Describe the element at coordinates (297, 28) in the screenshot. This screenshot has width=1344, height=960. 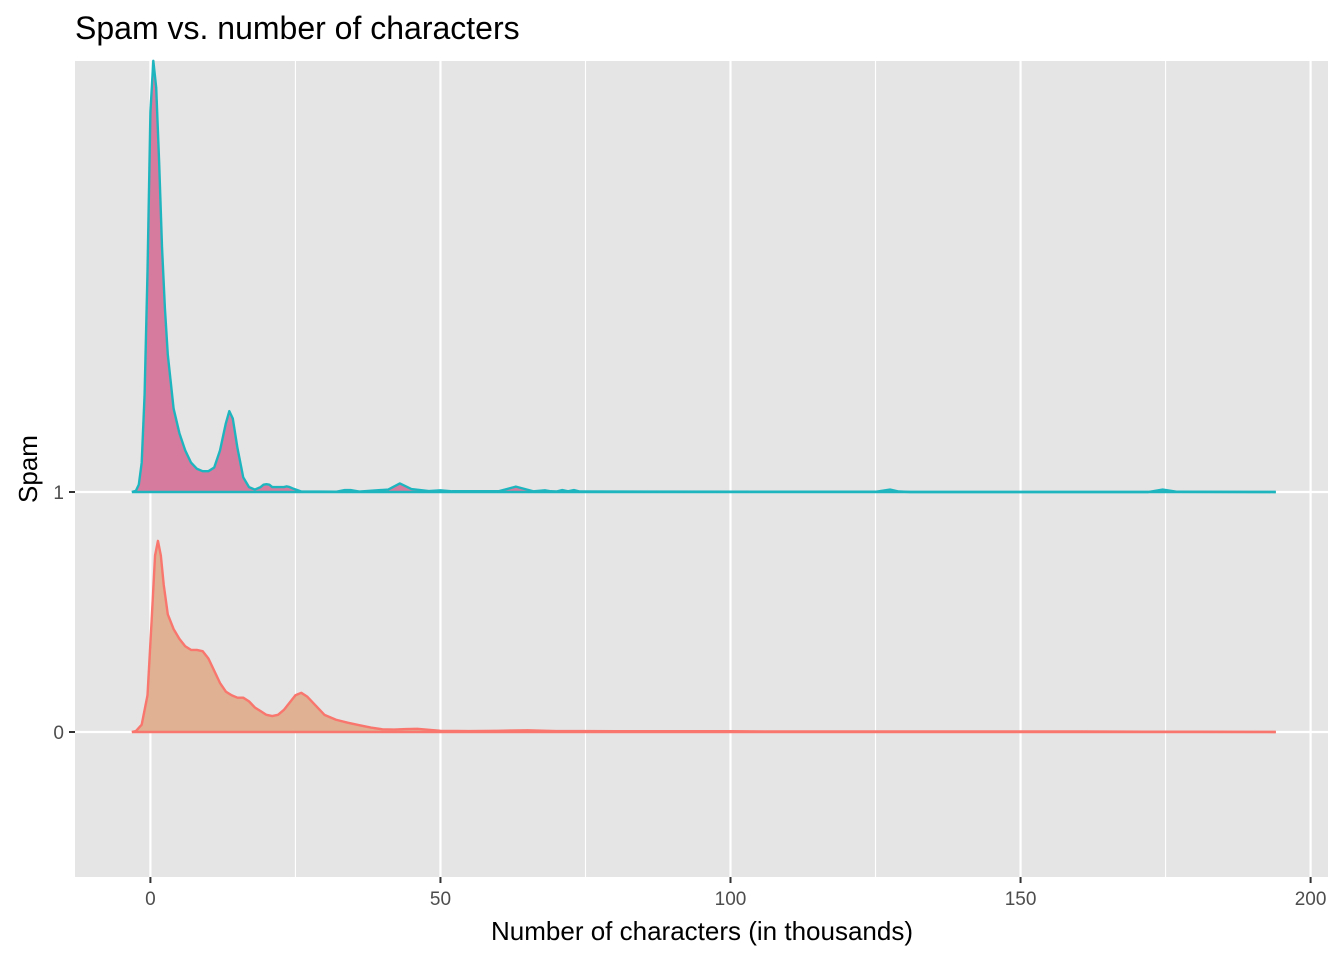
I see `chart-title: Spam vs. number of characters` at that location.